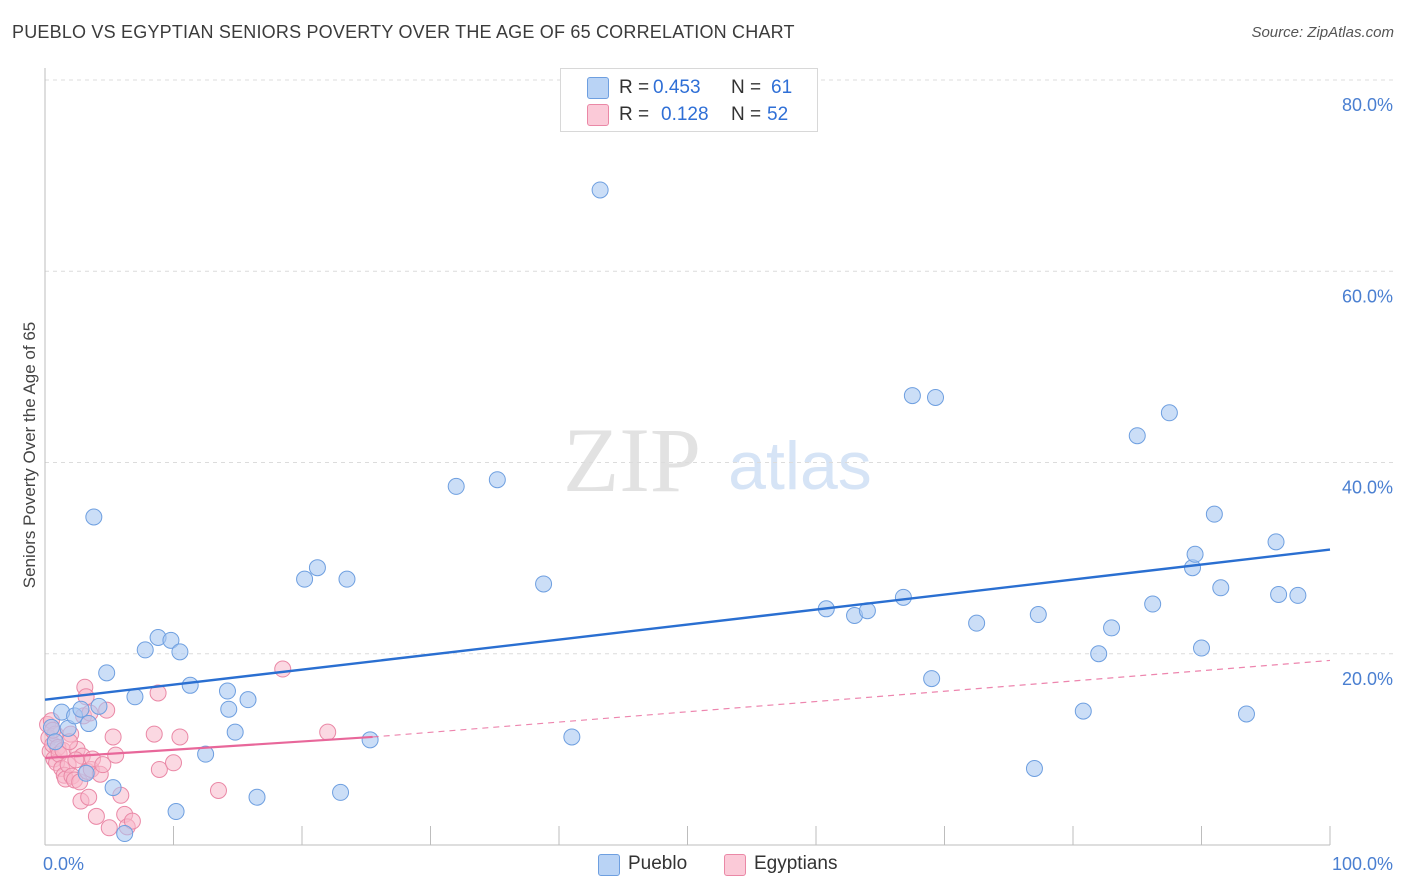 The height and width of the screenshot is (892, 1406). I want to click on egyptians-trend-line, so click(208, 747).